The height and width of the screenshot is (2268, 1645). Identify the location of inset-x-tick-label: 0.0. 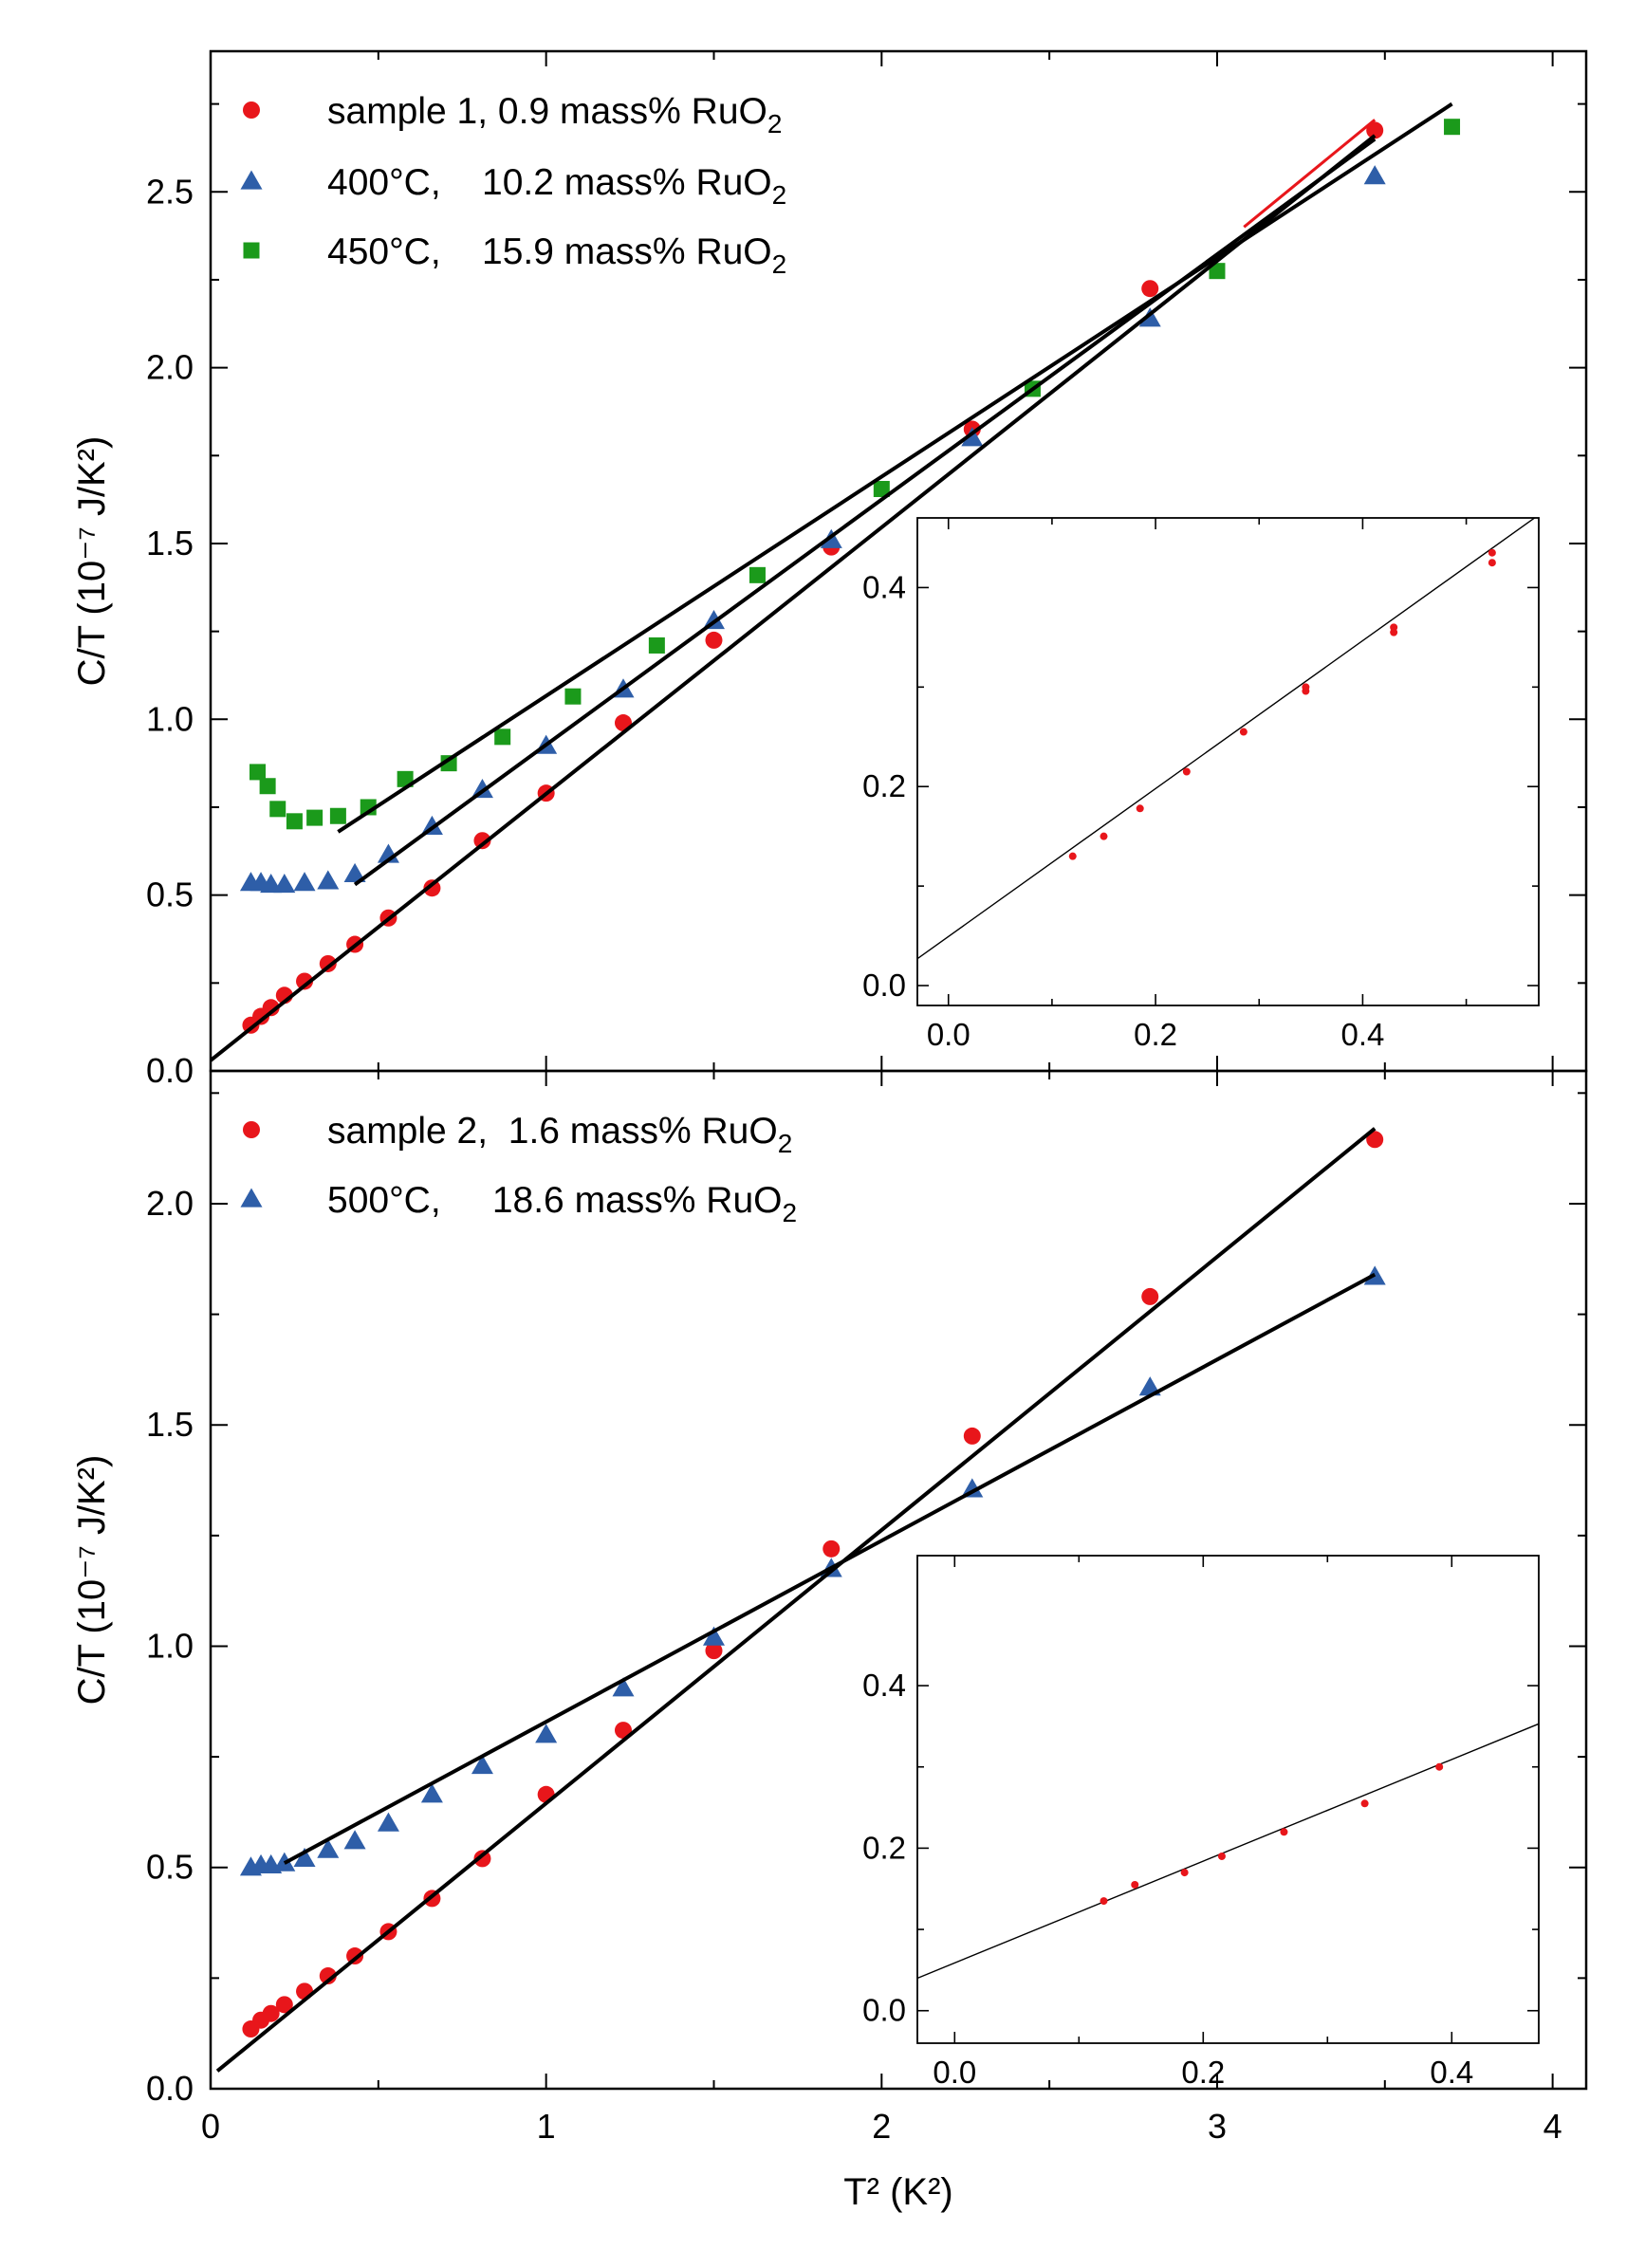
(954, 2072).